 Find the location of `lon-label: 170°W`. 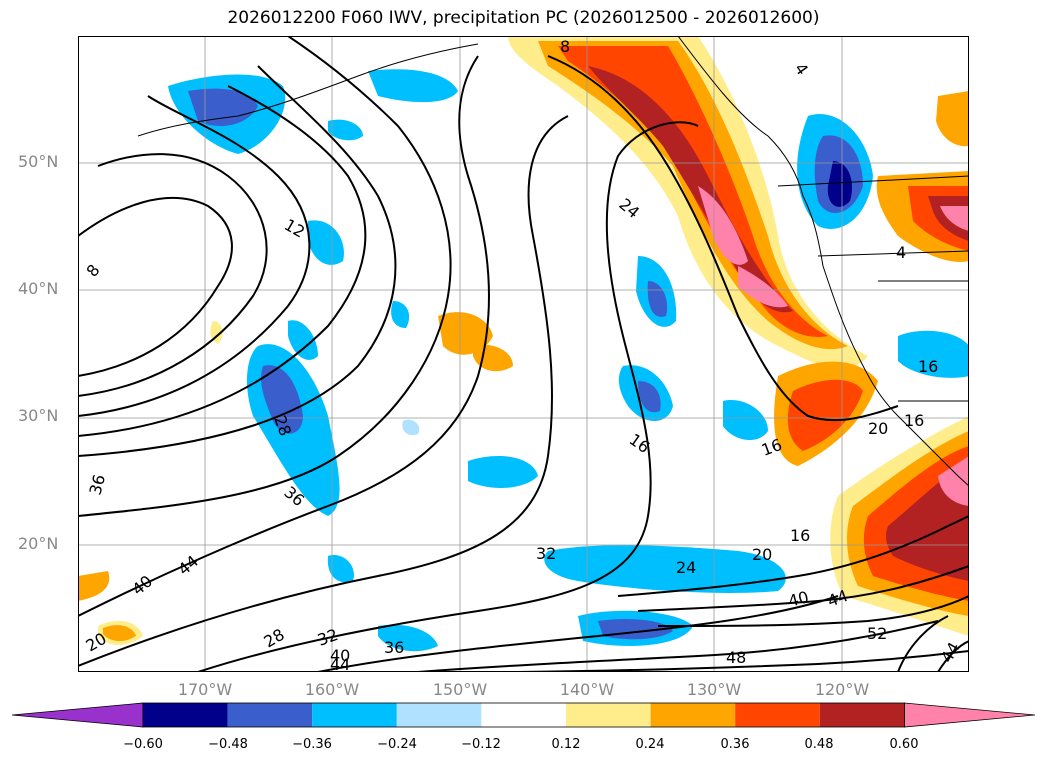

lon-label: 170°W is located at coordinates (205, 689).